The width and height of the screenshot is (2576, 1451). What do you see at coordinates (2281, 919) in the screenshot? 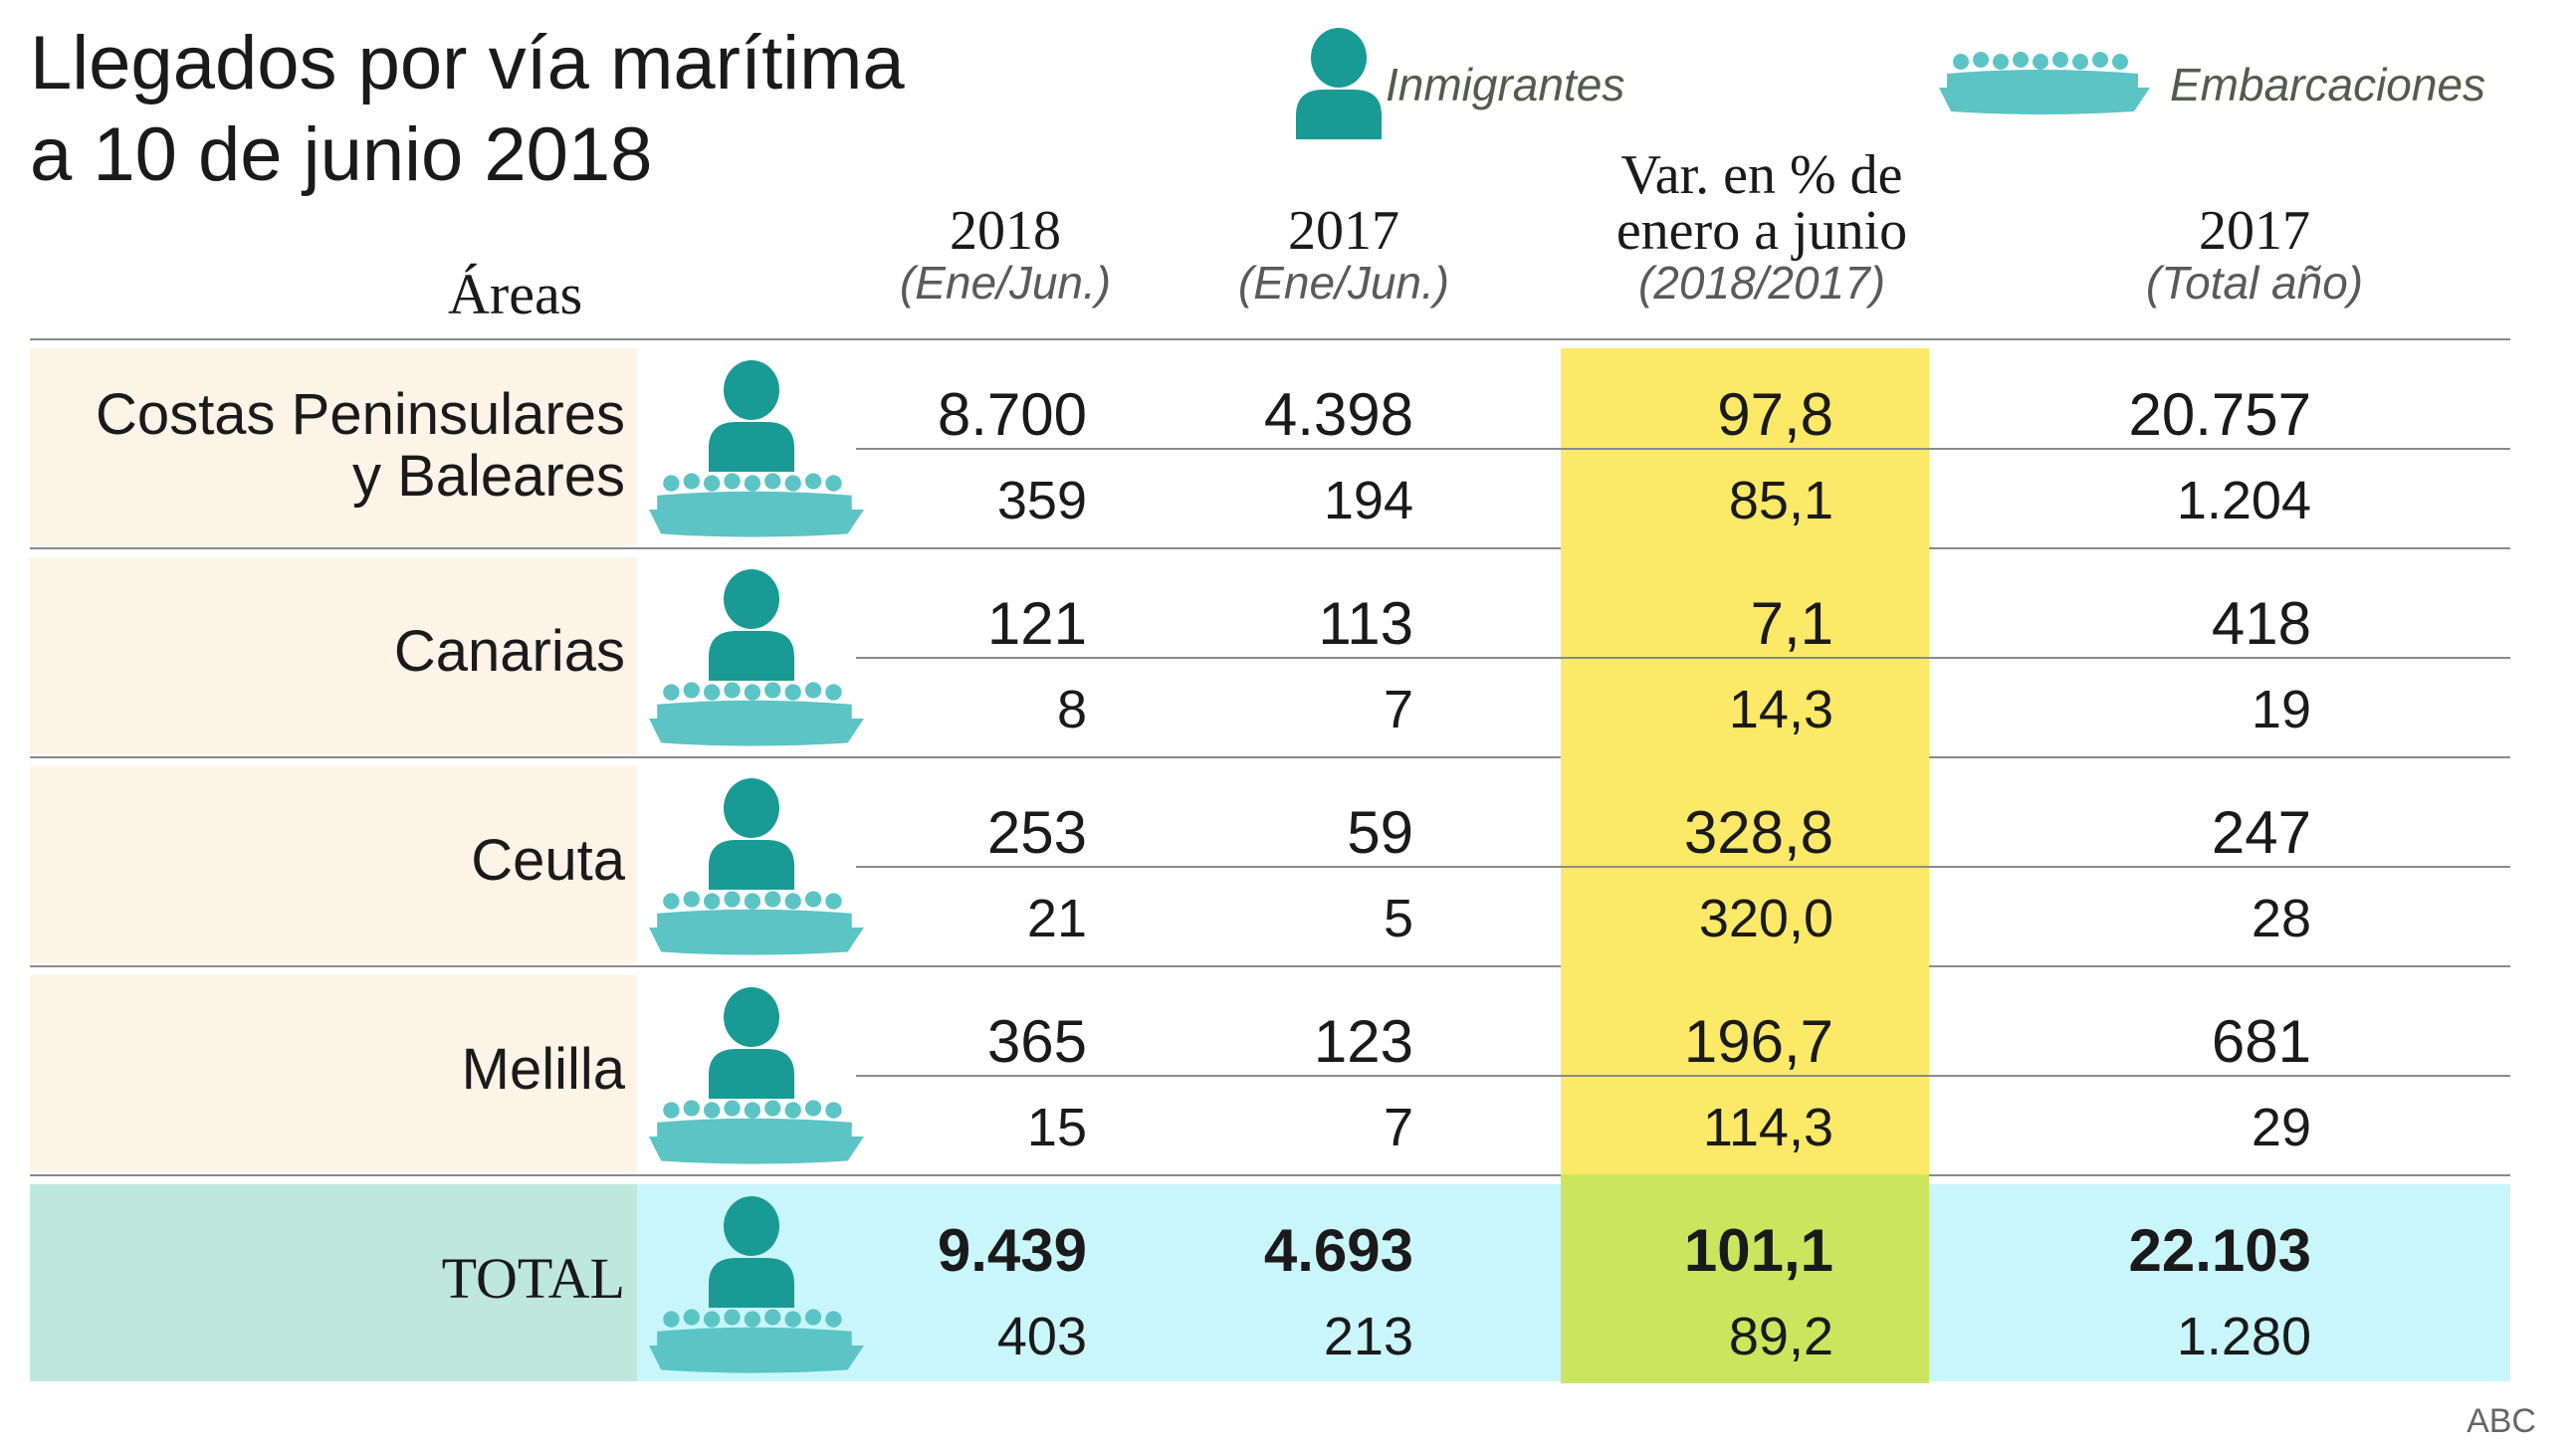
I see `value-embarcaciones-ceuta-c4: 28` at bounding box center [2281, 919].